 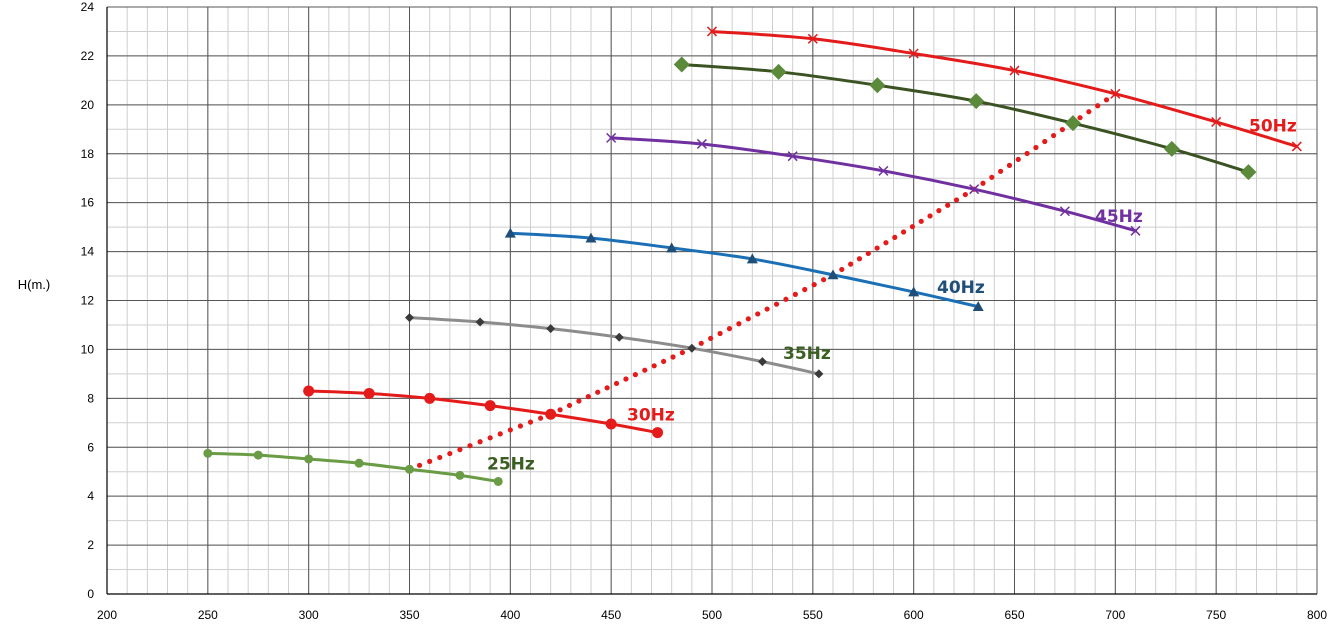 What do you see at coordinates (914, 615) in the screenshot?
I see `x-tick-label: 600` at bounding box center [914, 615].